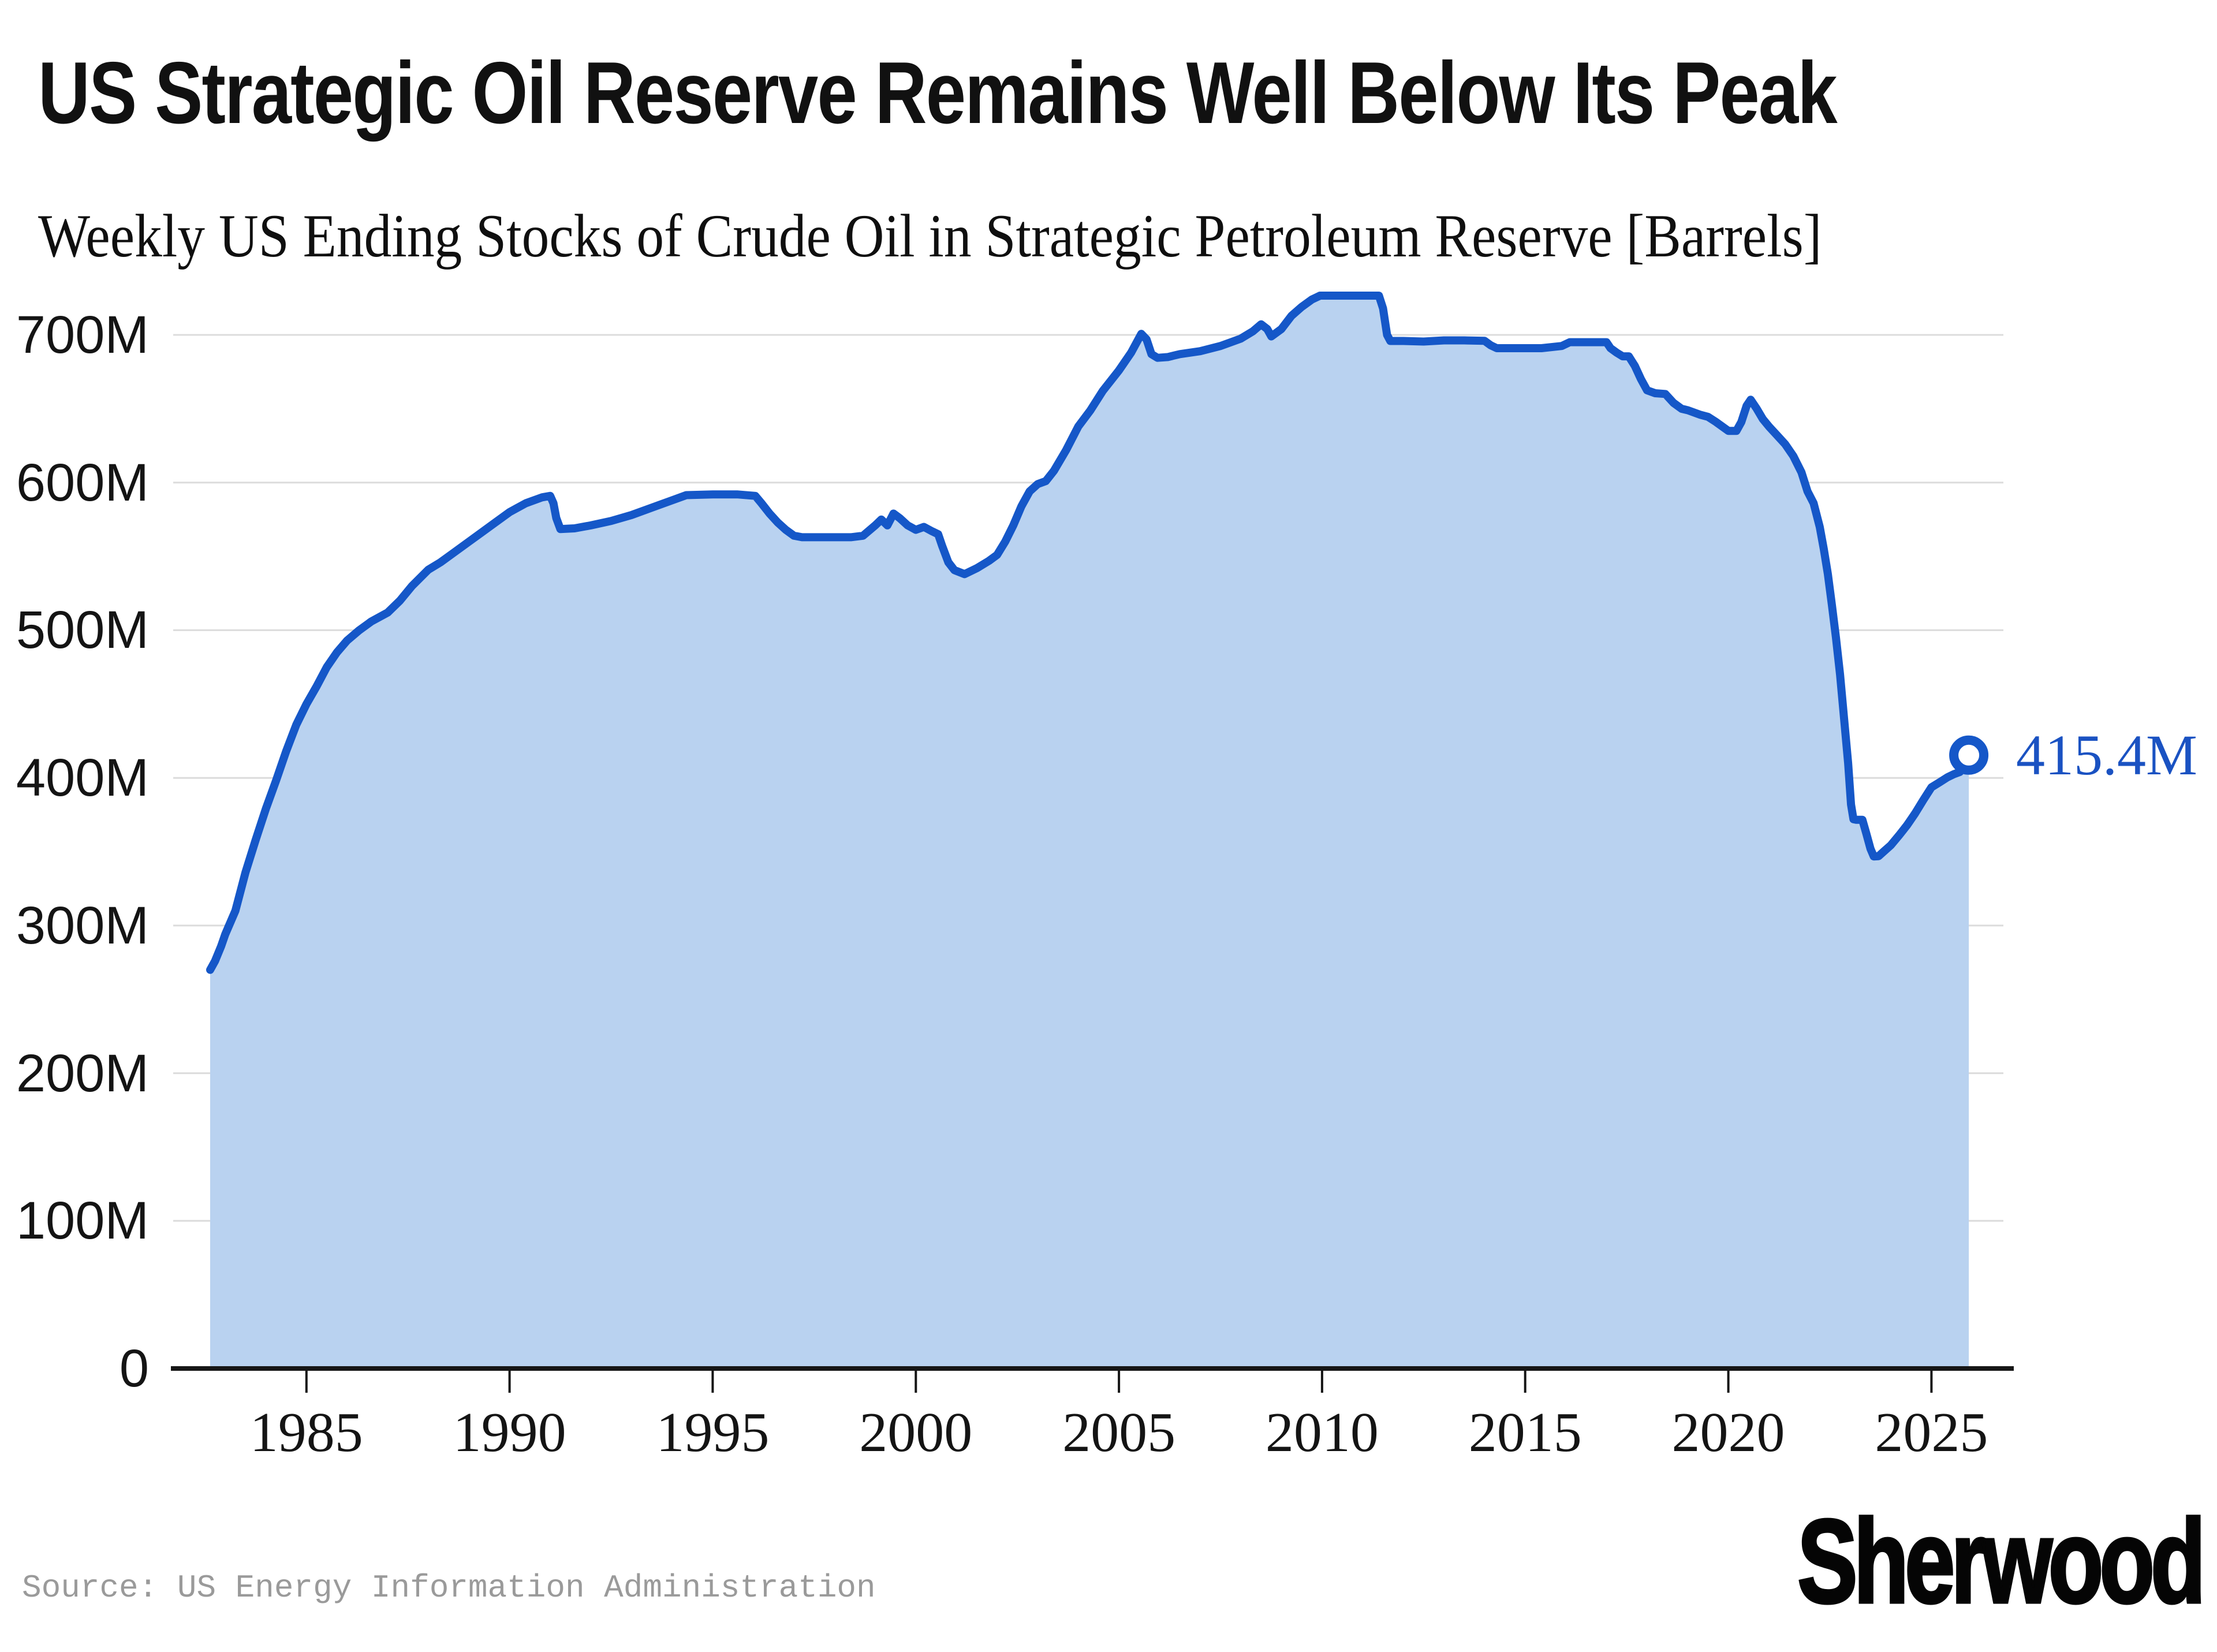 The height and width of the screenshot is (1652, 2217). I want to click on y-axis-tick-label: 700M, so click(83, 335).